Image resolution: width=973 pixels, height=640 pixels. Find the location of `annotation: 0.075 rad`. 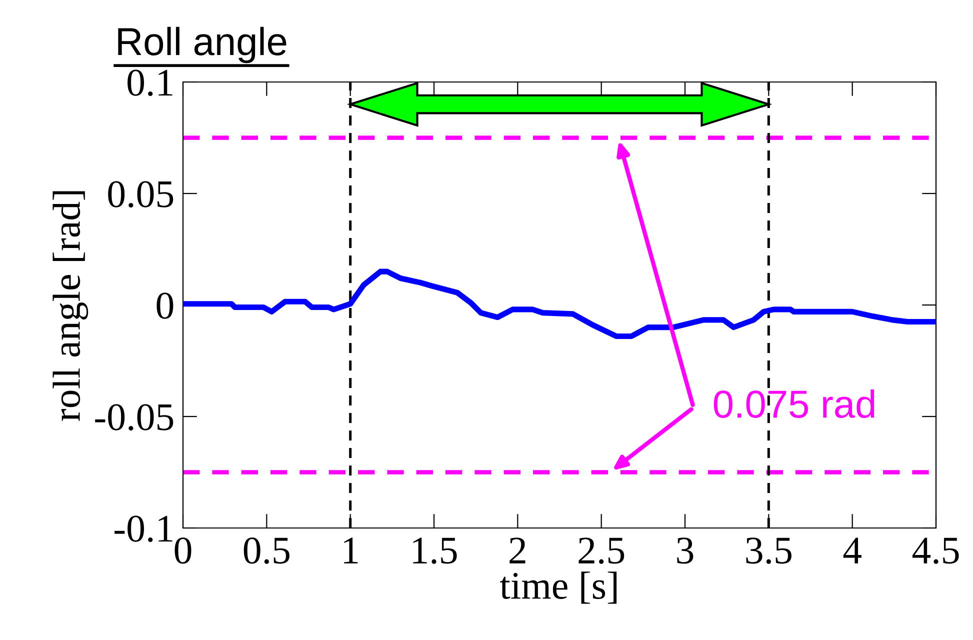

annotation: 0.075 rad is located at coordinates (794, 403).